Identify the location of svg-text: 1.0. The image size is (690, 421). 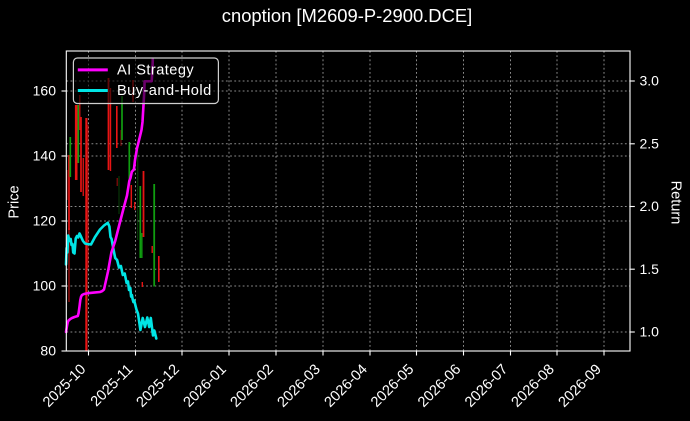
(650, 332).